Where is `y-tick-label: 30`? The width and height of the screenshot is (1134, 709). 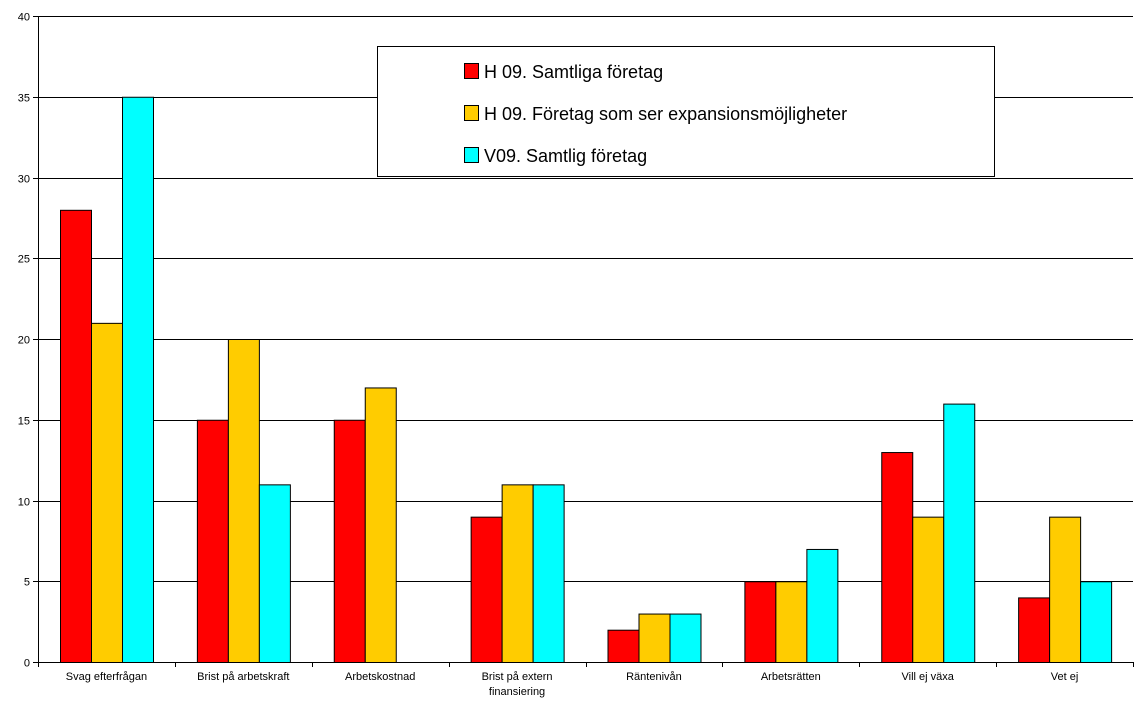 y-tick-label: 30 is located at coordinates (24, 180).